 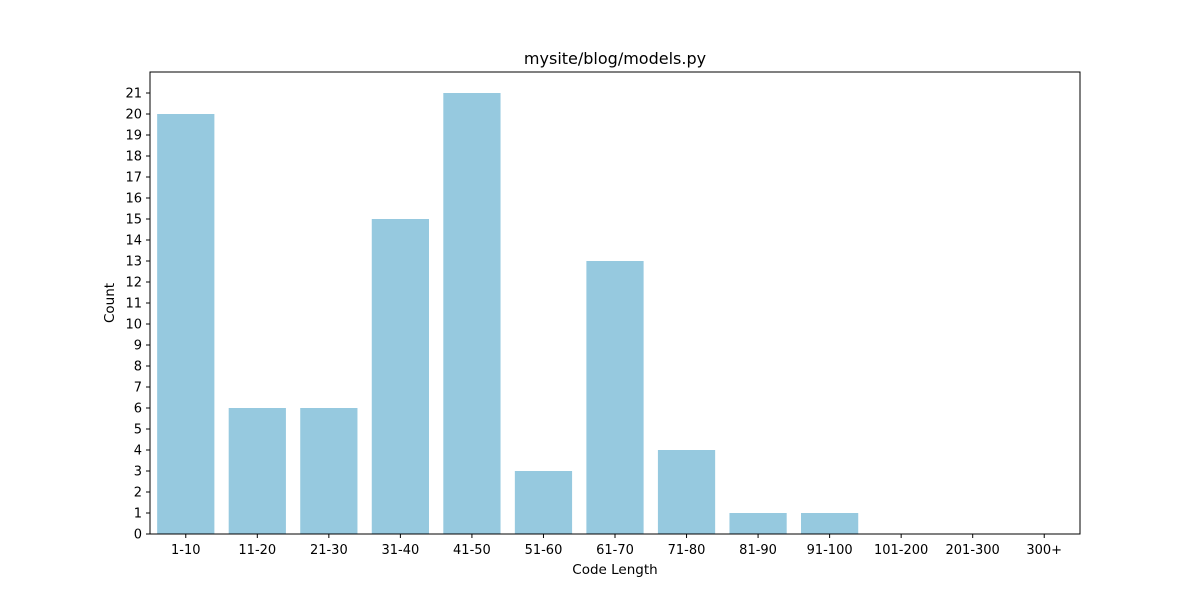 I want to click on x-tick-label: 71-80, so click(x=687, y=550).